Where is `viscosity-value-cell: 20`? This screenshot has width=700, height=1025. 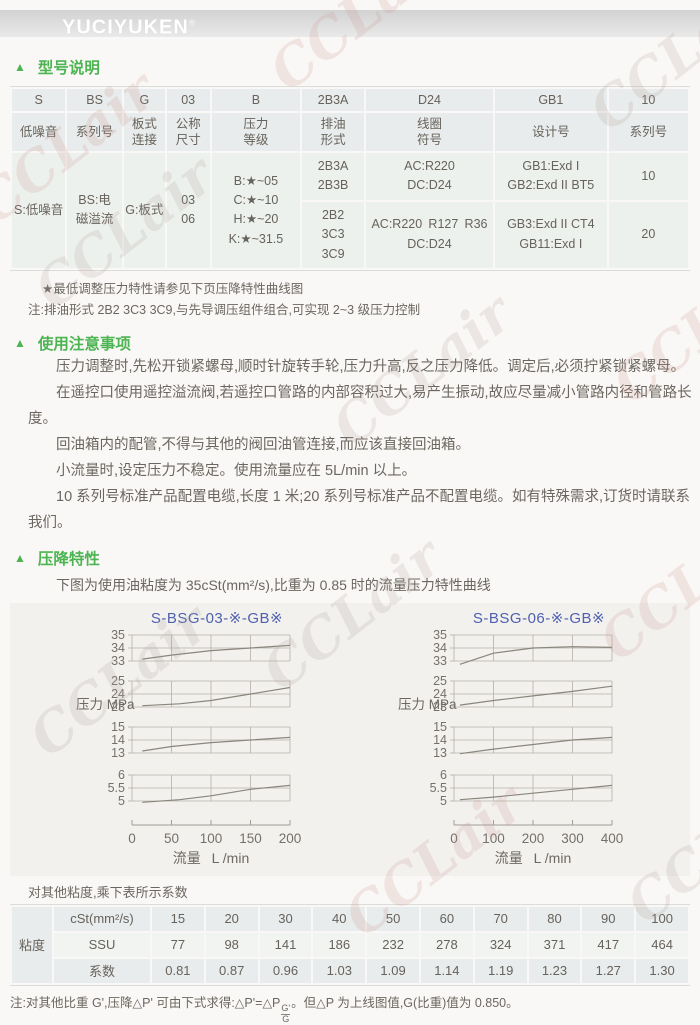 viscosity-value-cell: 20 is located at coordinates (231, 918).